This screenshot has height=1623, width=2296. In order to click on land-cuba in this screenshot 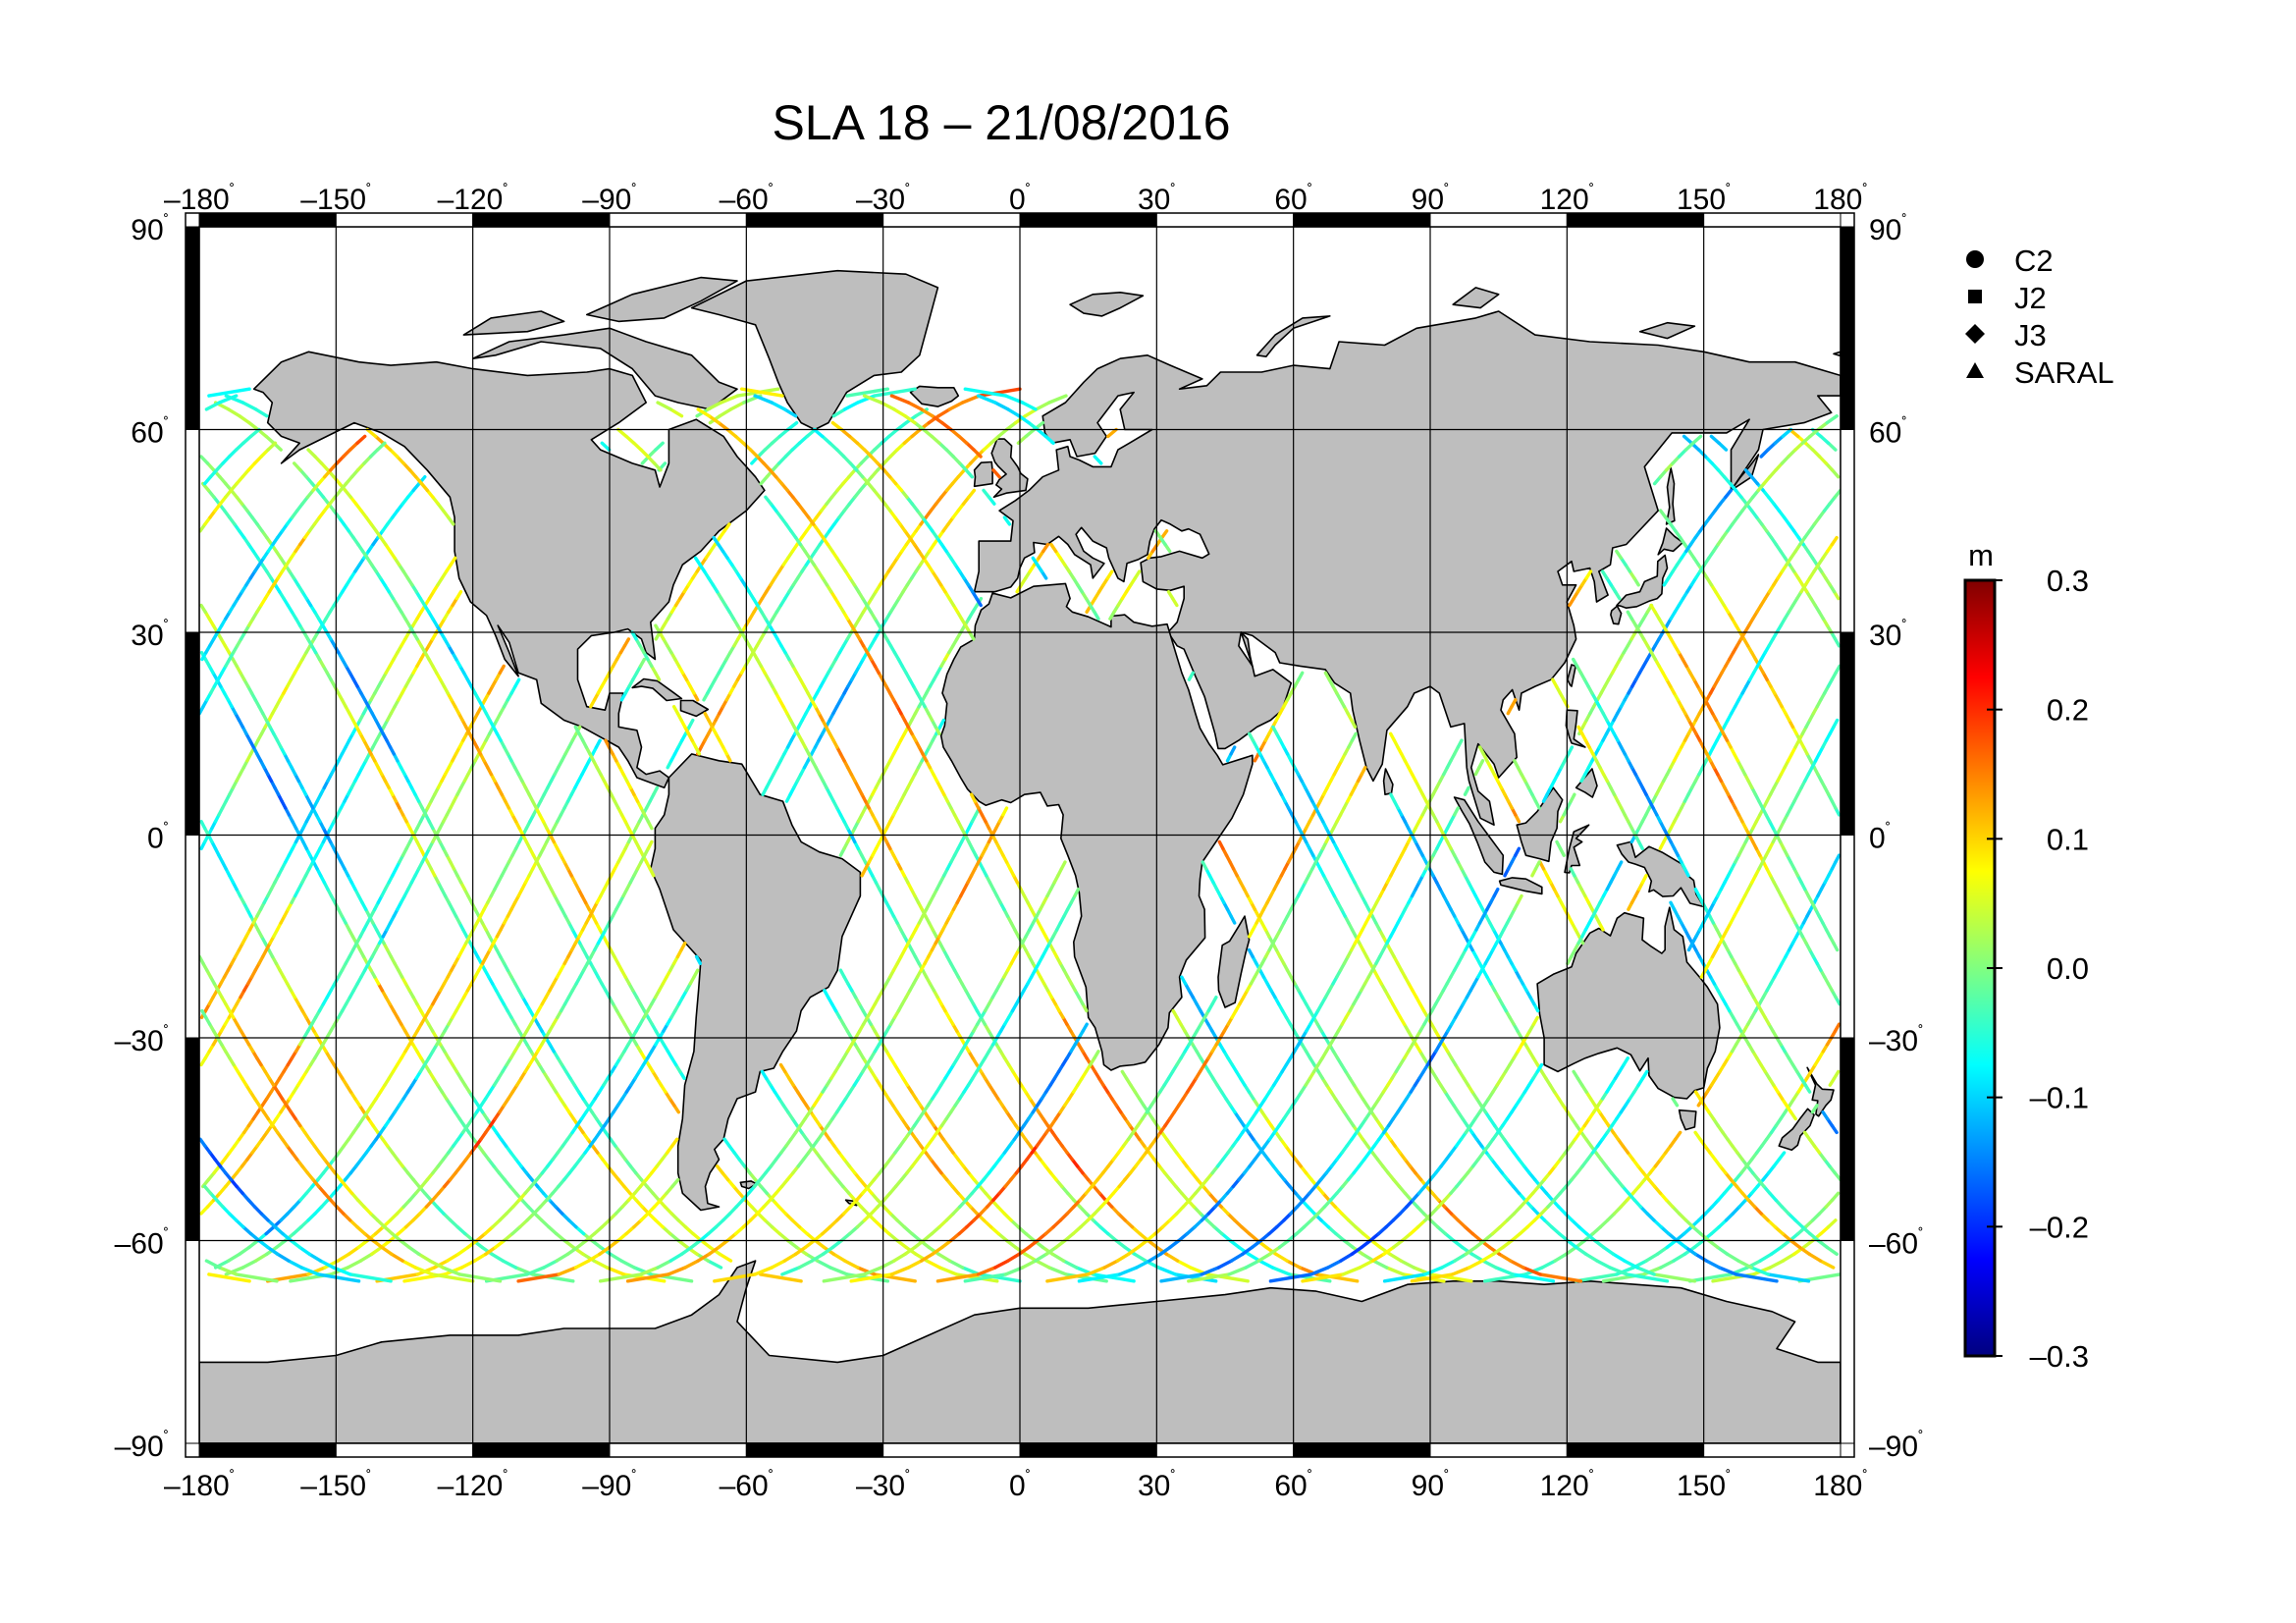, I will do `click(657, 689)`.